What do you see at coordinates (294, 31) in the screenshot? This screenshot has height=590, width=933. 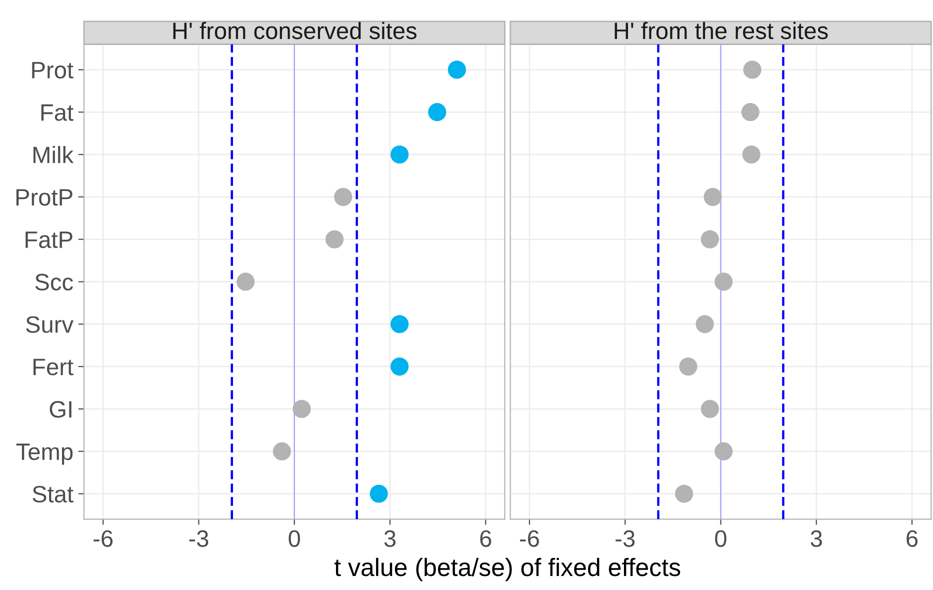 I see `chart-title: H' from conserved sites` at bounding box center [294, 31].